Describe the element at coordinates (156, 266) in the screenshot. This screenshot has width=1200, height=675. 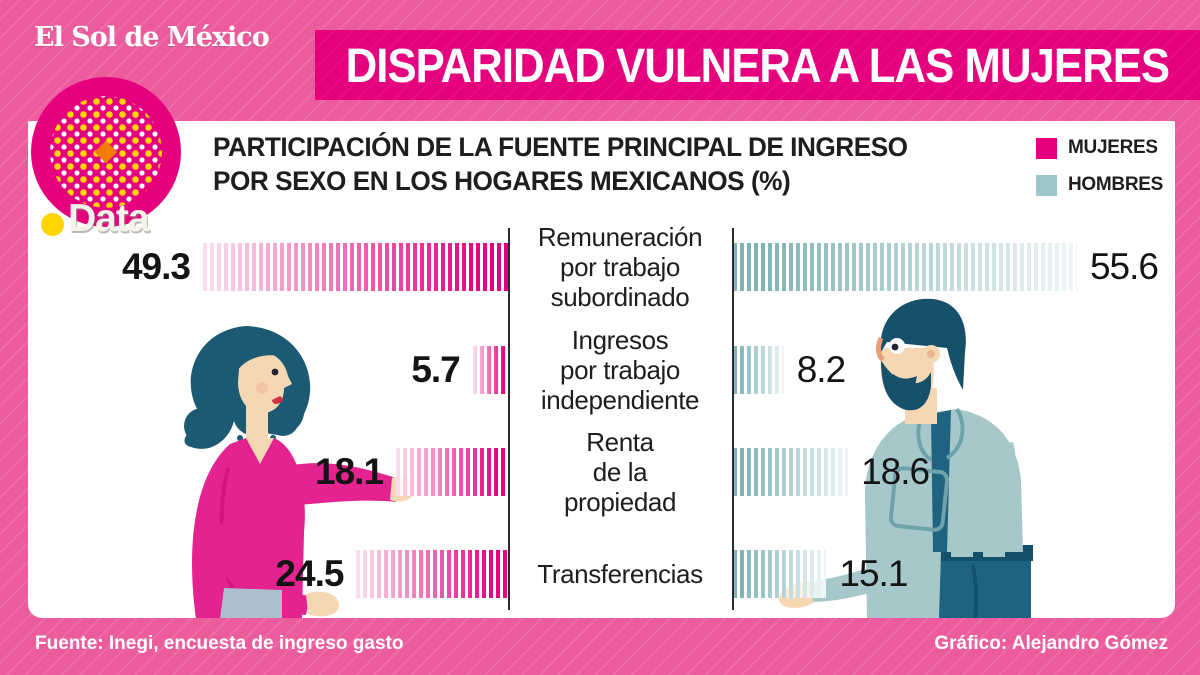
I see `value-mujeres-1: 49.3` at that location.